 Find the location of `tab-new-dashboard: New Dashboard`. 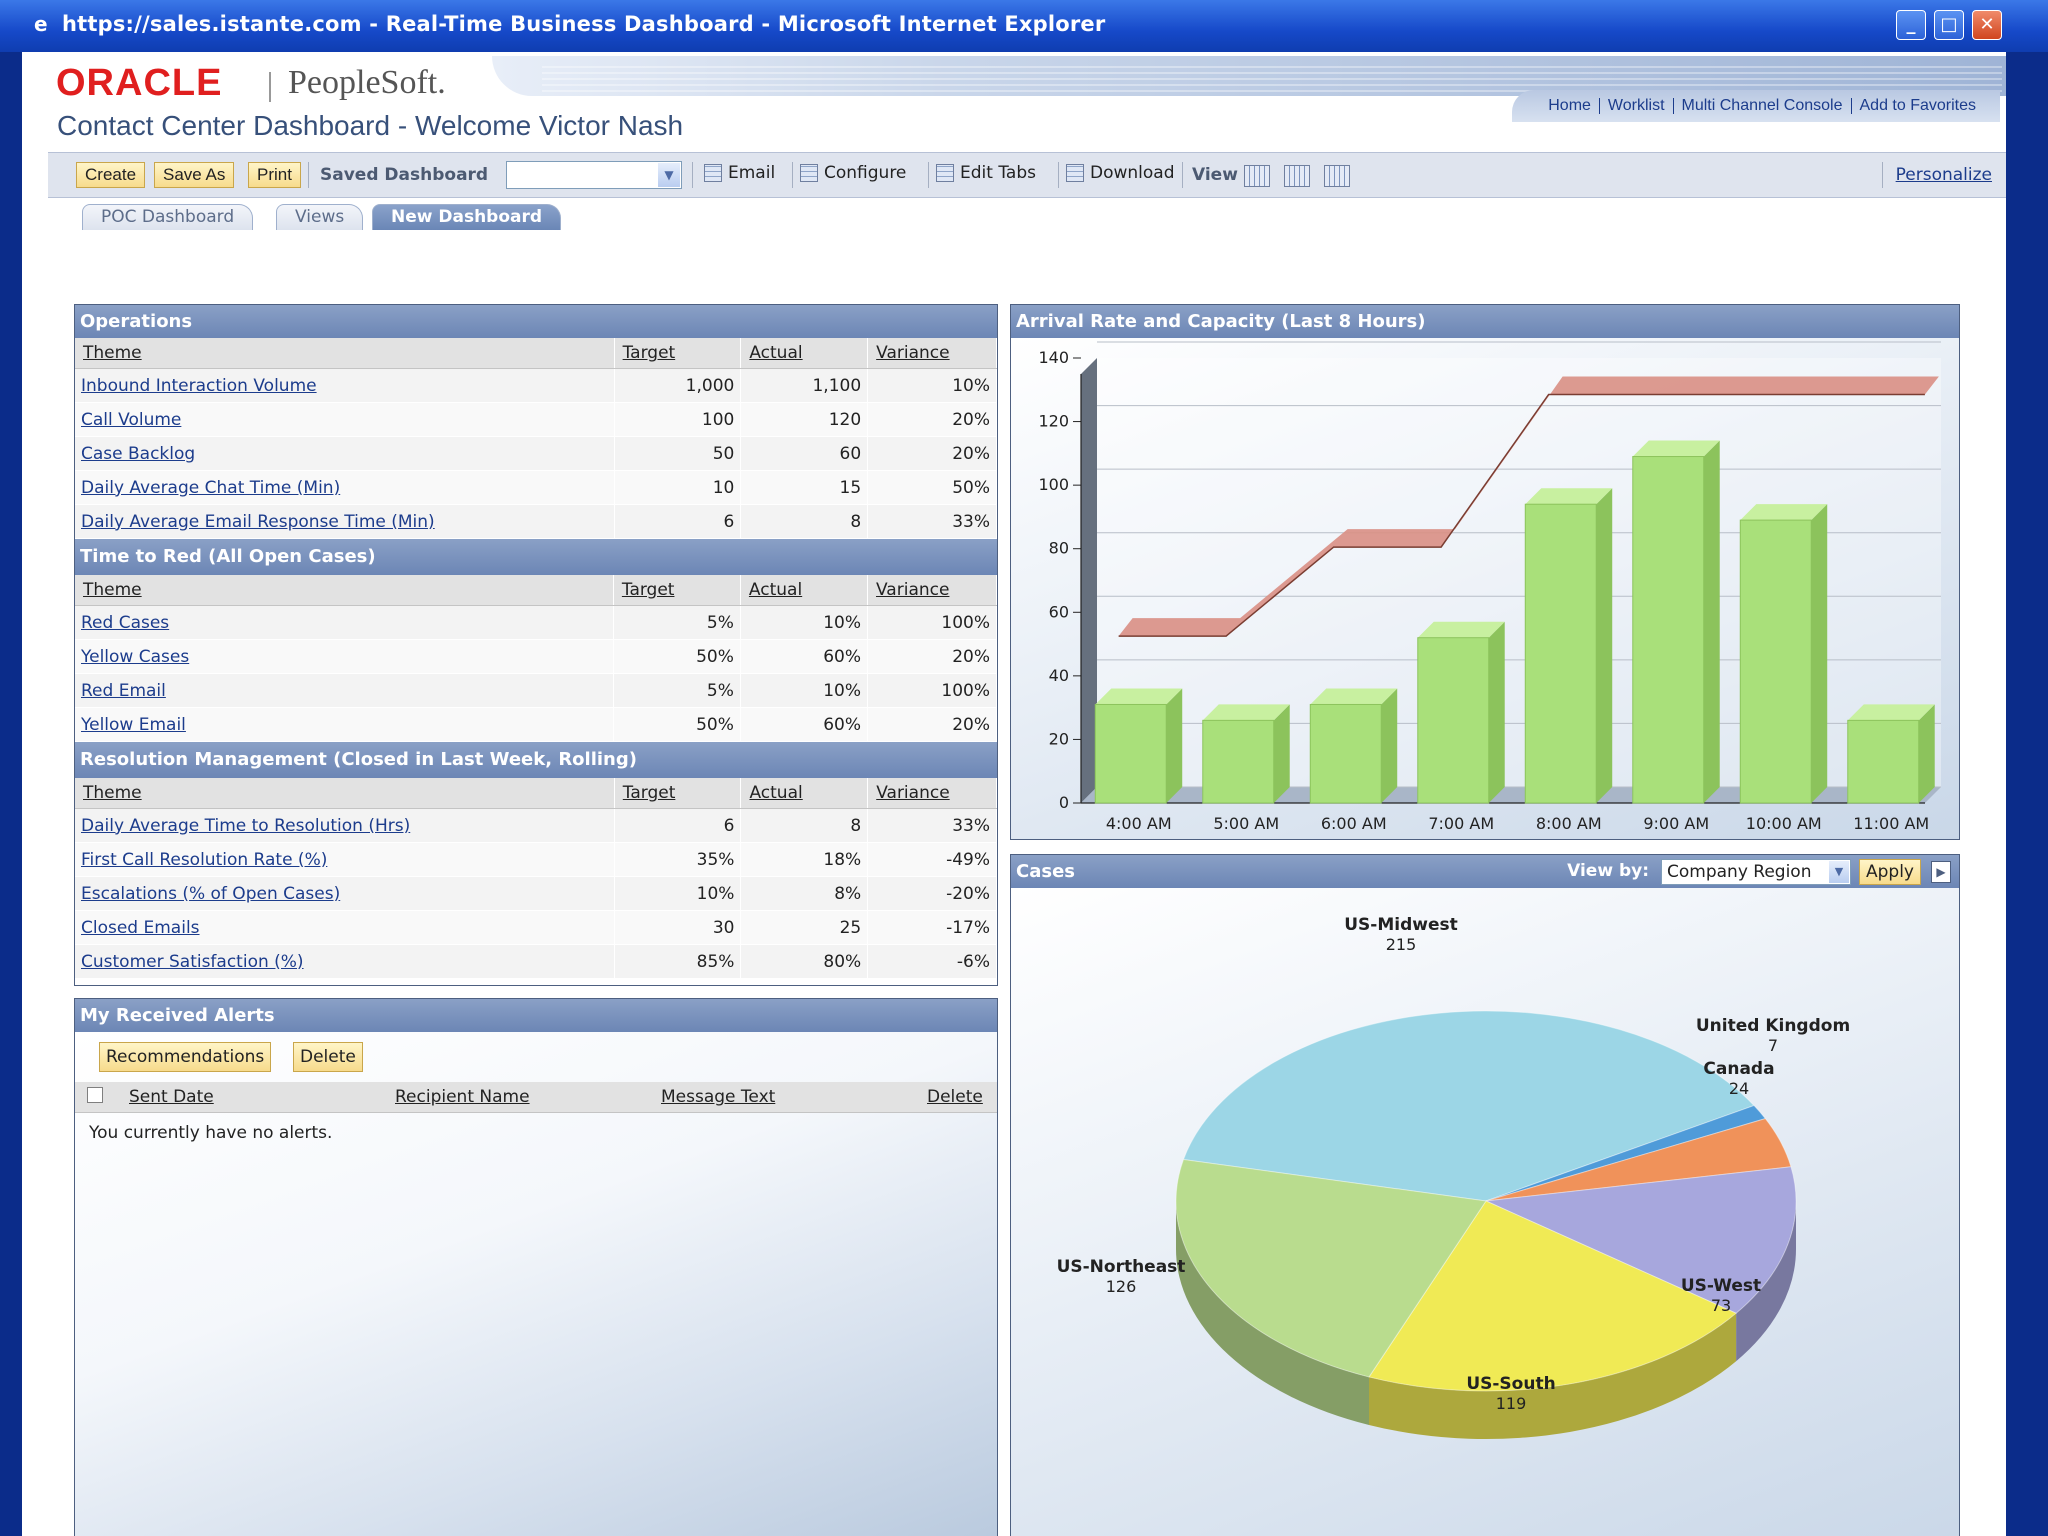

tab-new-dashboard: New Dashboard is located at coordinates (467, 217).